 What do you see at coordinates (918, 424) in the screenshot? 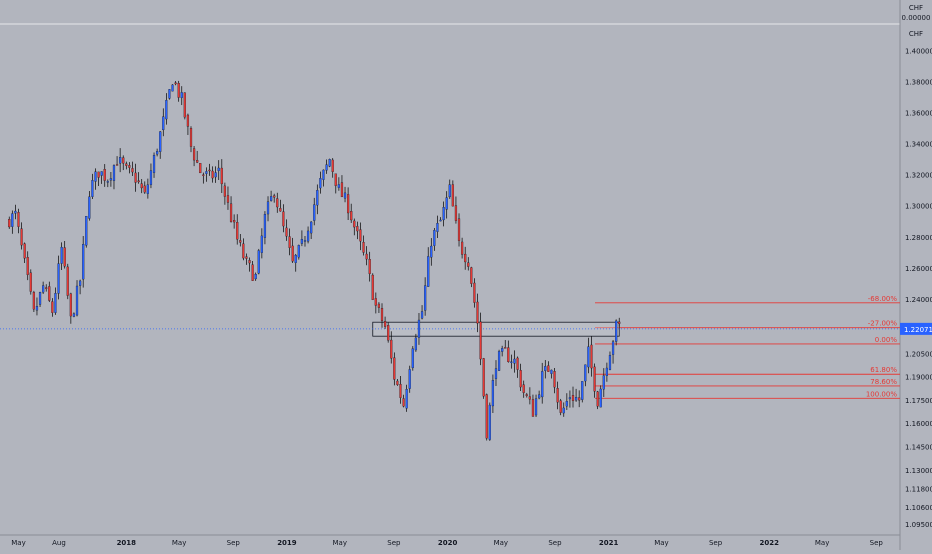
I see `price-tick-label: 1.16000` at bounding box center [918, 424].